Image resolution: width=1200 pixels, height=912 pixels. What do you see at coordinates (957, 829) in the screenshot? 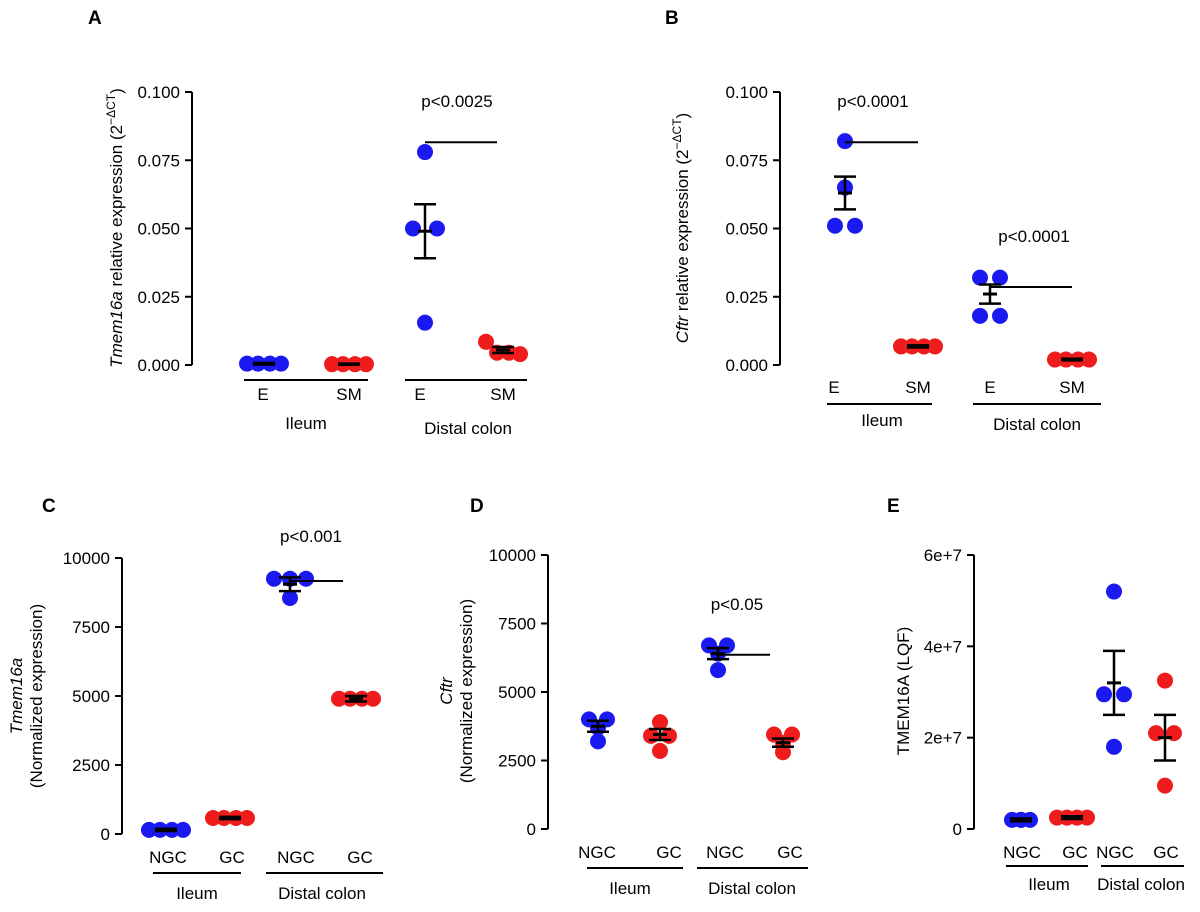
I see `y-tick-label: 0` at bounding box center [957, 829].